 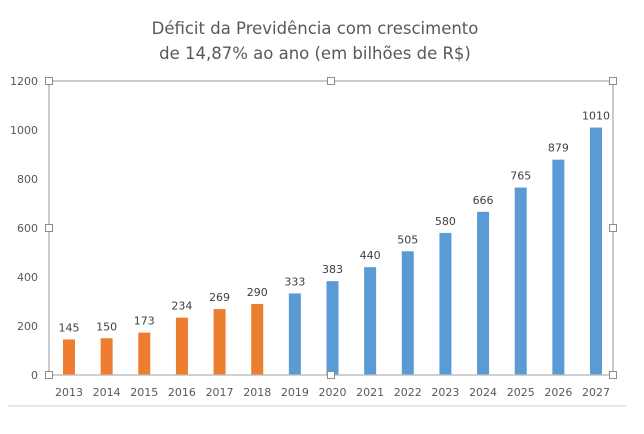 What do you see at coordinates (445, 221) in the screenshot?
I see `data-label: 580` at bounding box center [445, 221].